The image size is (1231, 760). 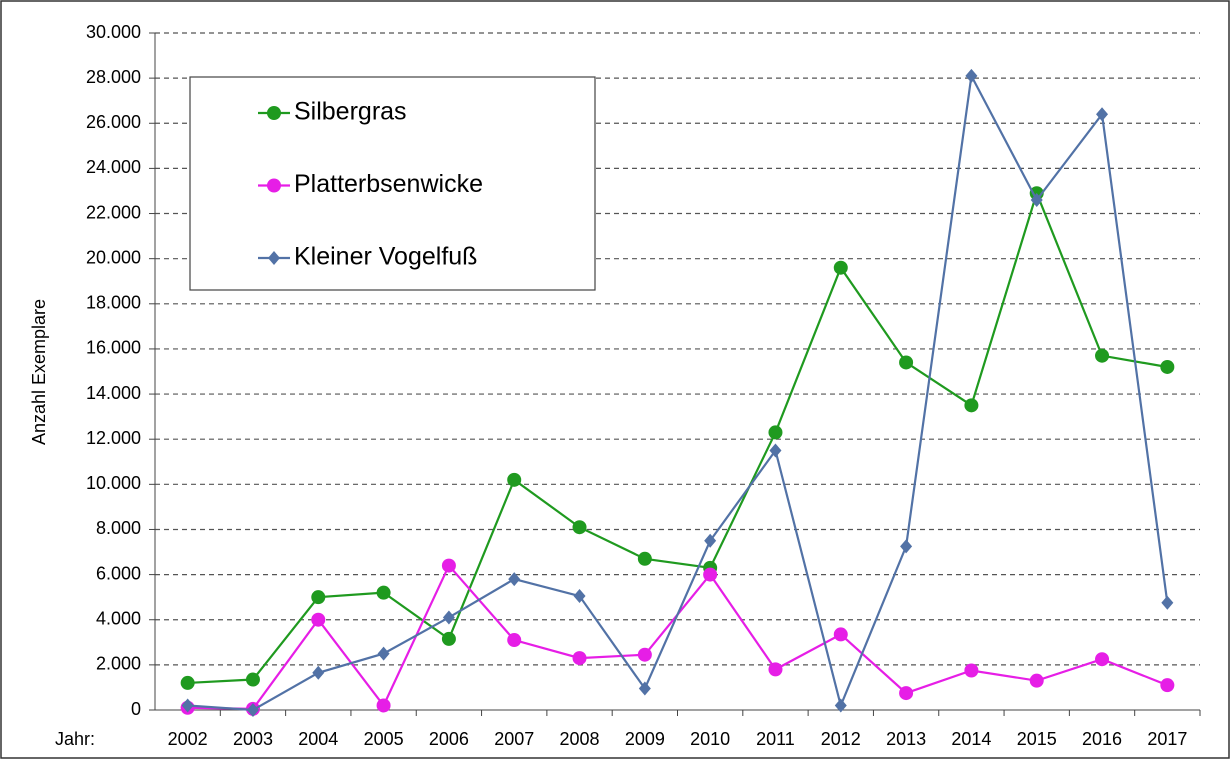 What do you see at coordinates (384, 739) in the screenshot?
I see `x-tick-label: 2005` at bounding box center [384, 739].